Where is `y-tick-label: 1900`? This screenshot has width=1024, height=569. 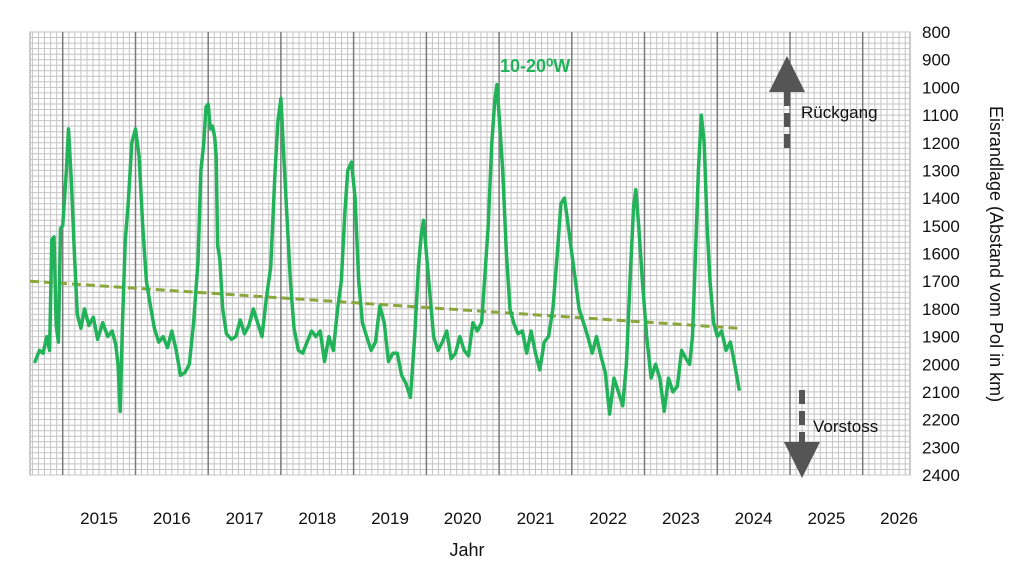 y-tick-label: 1900 is located at coordinates (941, 337).